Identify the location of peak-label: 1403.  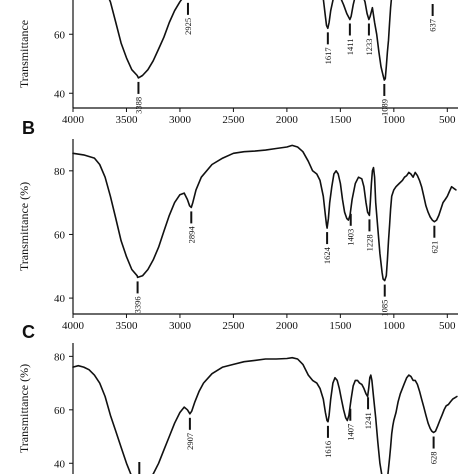
(351, 237).